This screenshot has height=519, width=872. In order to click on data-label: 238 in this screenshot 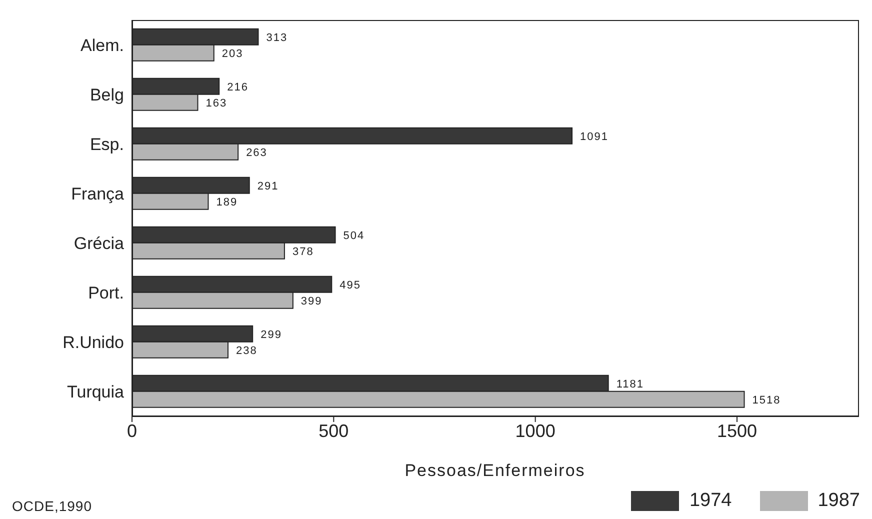, I will do `click(247, 350)`.